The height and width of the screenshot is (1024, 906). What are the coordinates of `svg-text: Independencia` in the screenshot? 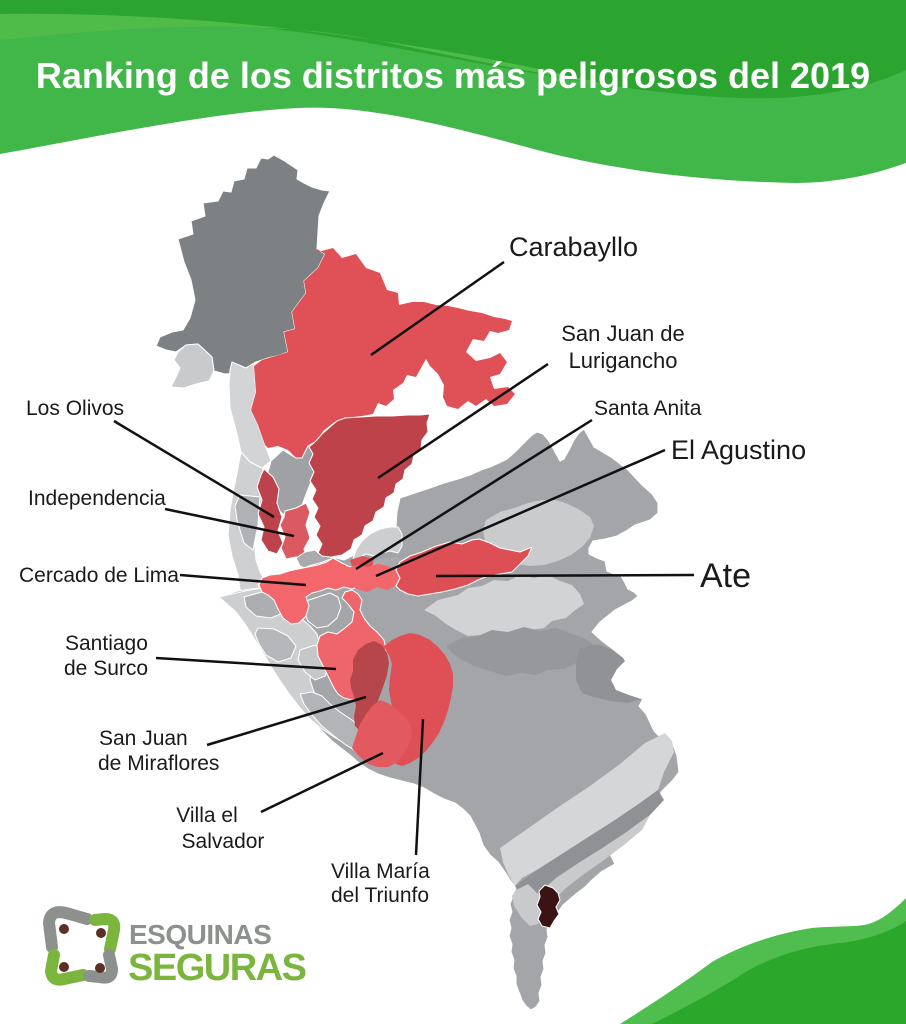 It's located at (97, 498).